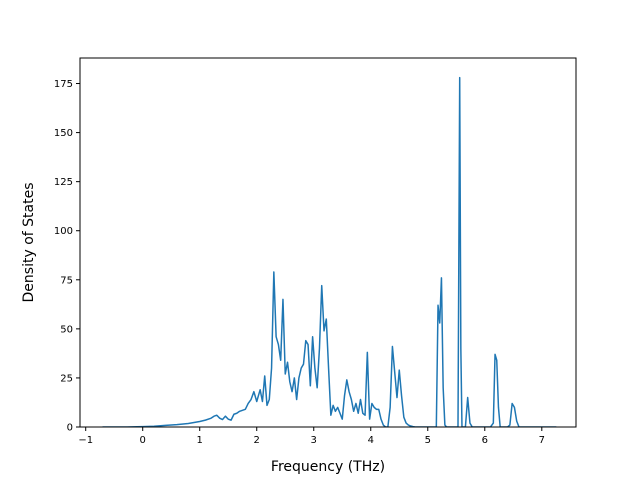 This screenshot has height=480, width=640. I want to click on x-tick-label: 3, so click(314, 440).